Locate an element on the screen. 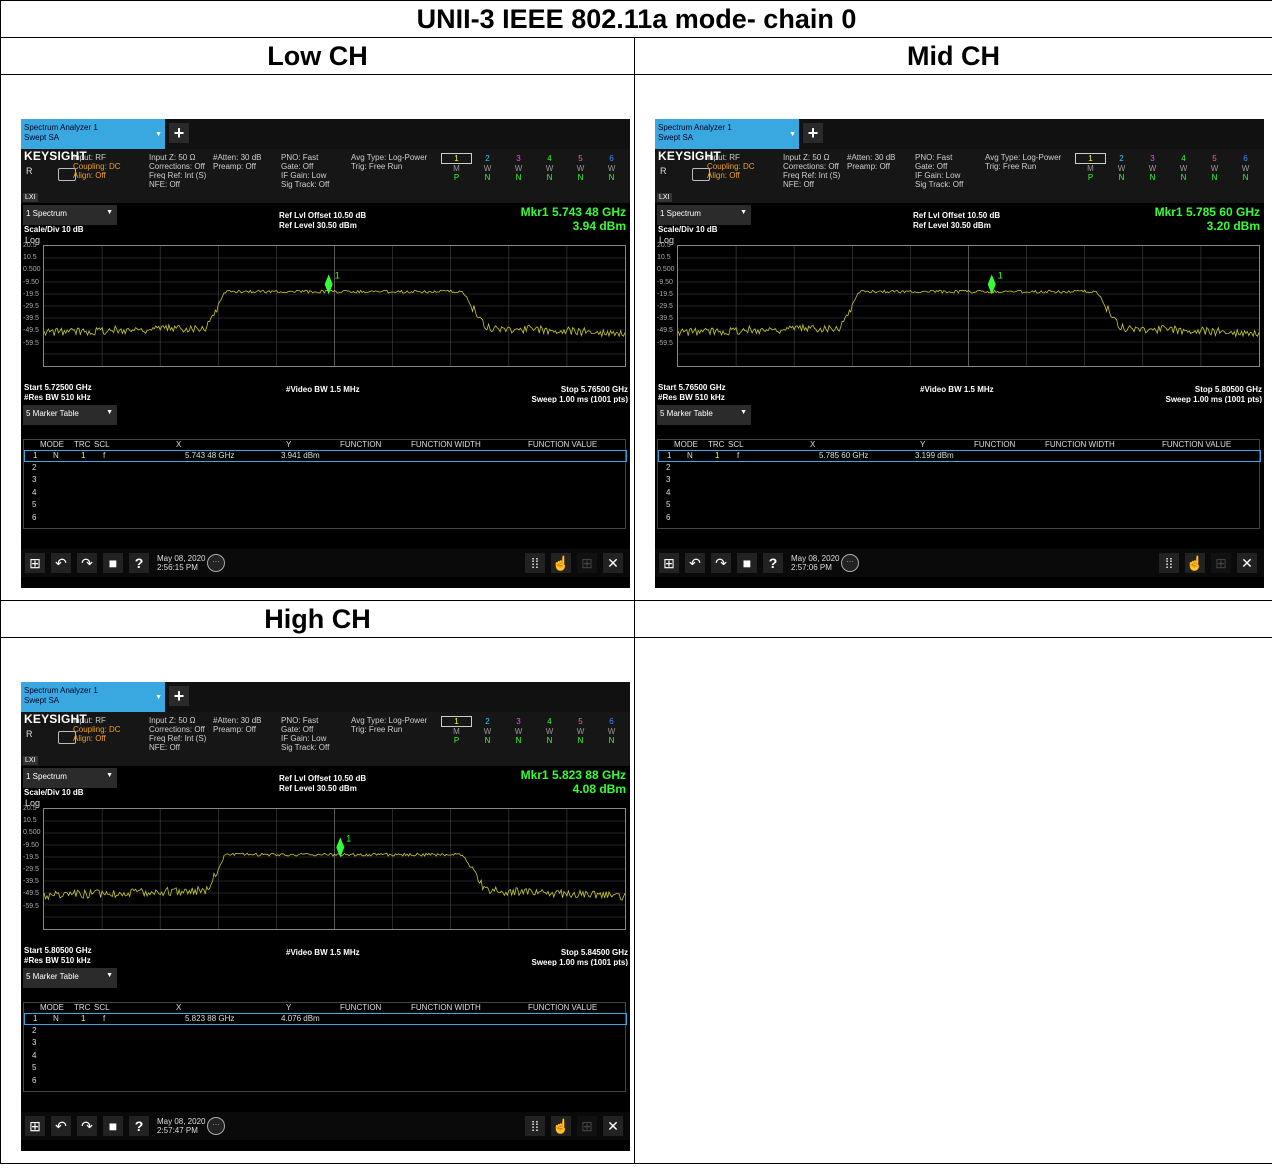 The height and width of the screenshot is (1173, 1272). ifgain-label: IF Gain: Low is located at coordinates (938, 175).